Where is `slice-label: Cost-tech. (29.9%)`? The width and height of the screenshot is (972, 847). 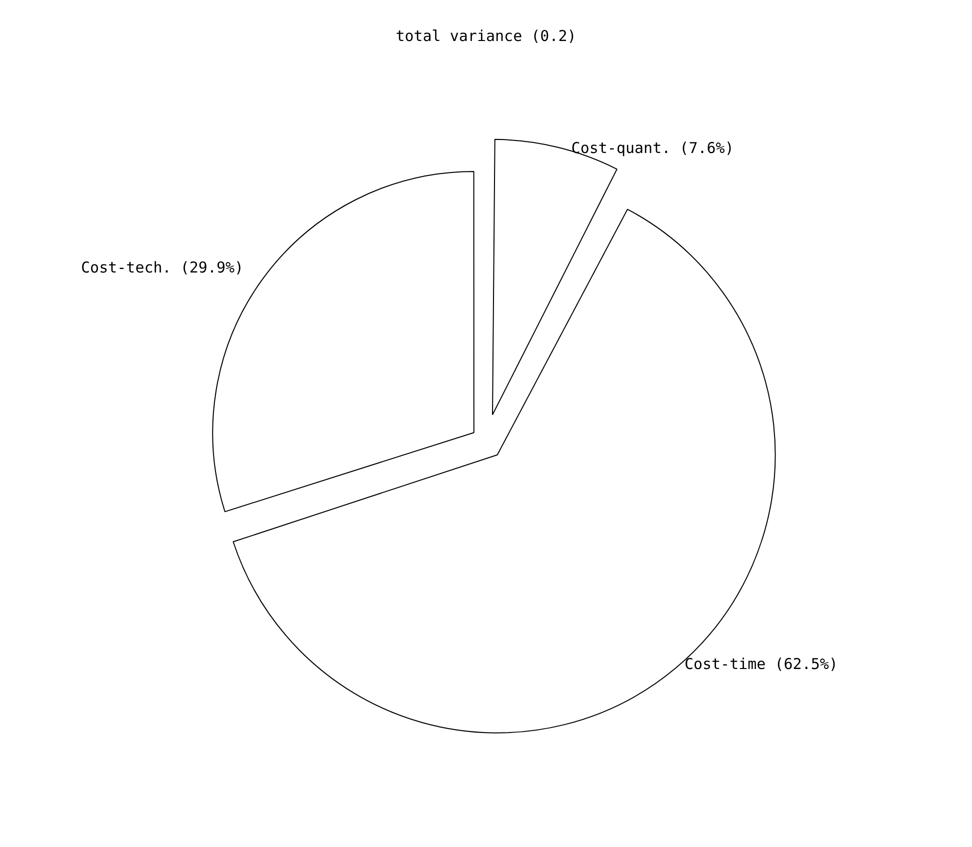
slice-label: Cost-tech. (29.9%) is located at coordinates (162, 267).